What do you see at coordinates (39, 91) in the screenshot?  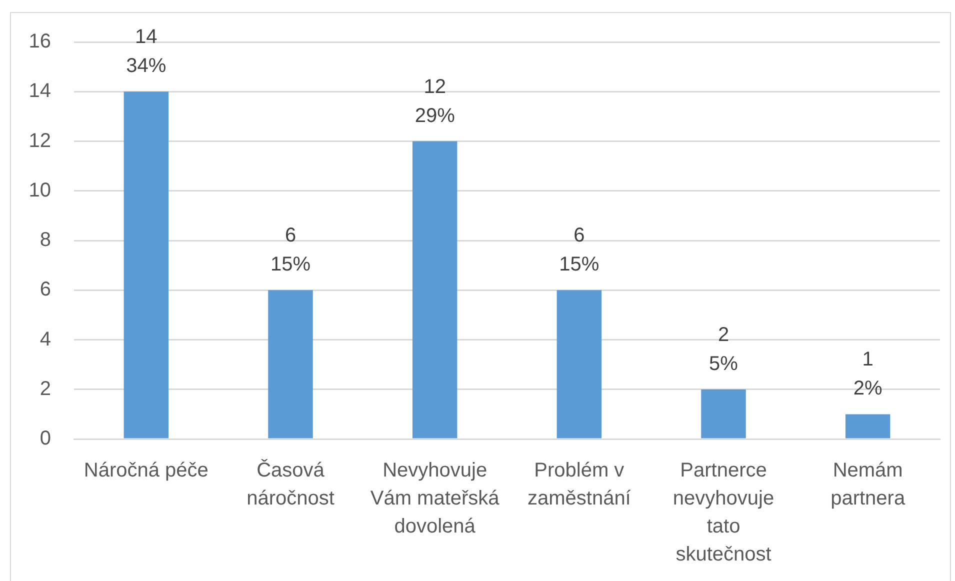 I see `y-tick-label: 14` at bounding box center [39, 91].